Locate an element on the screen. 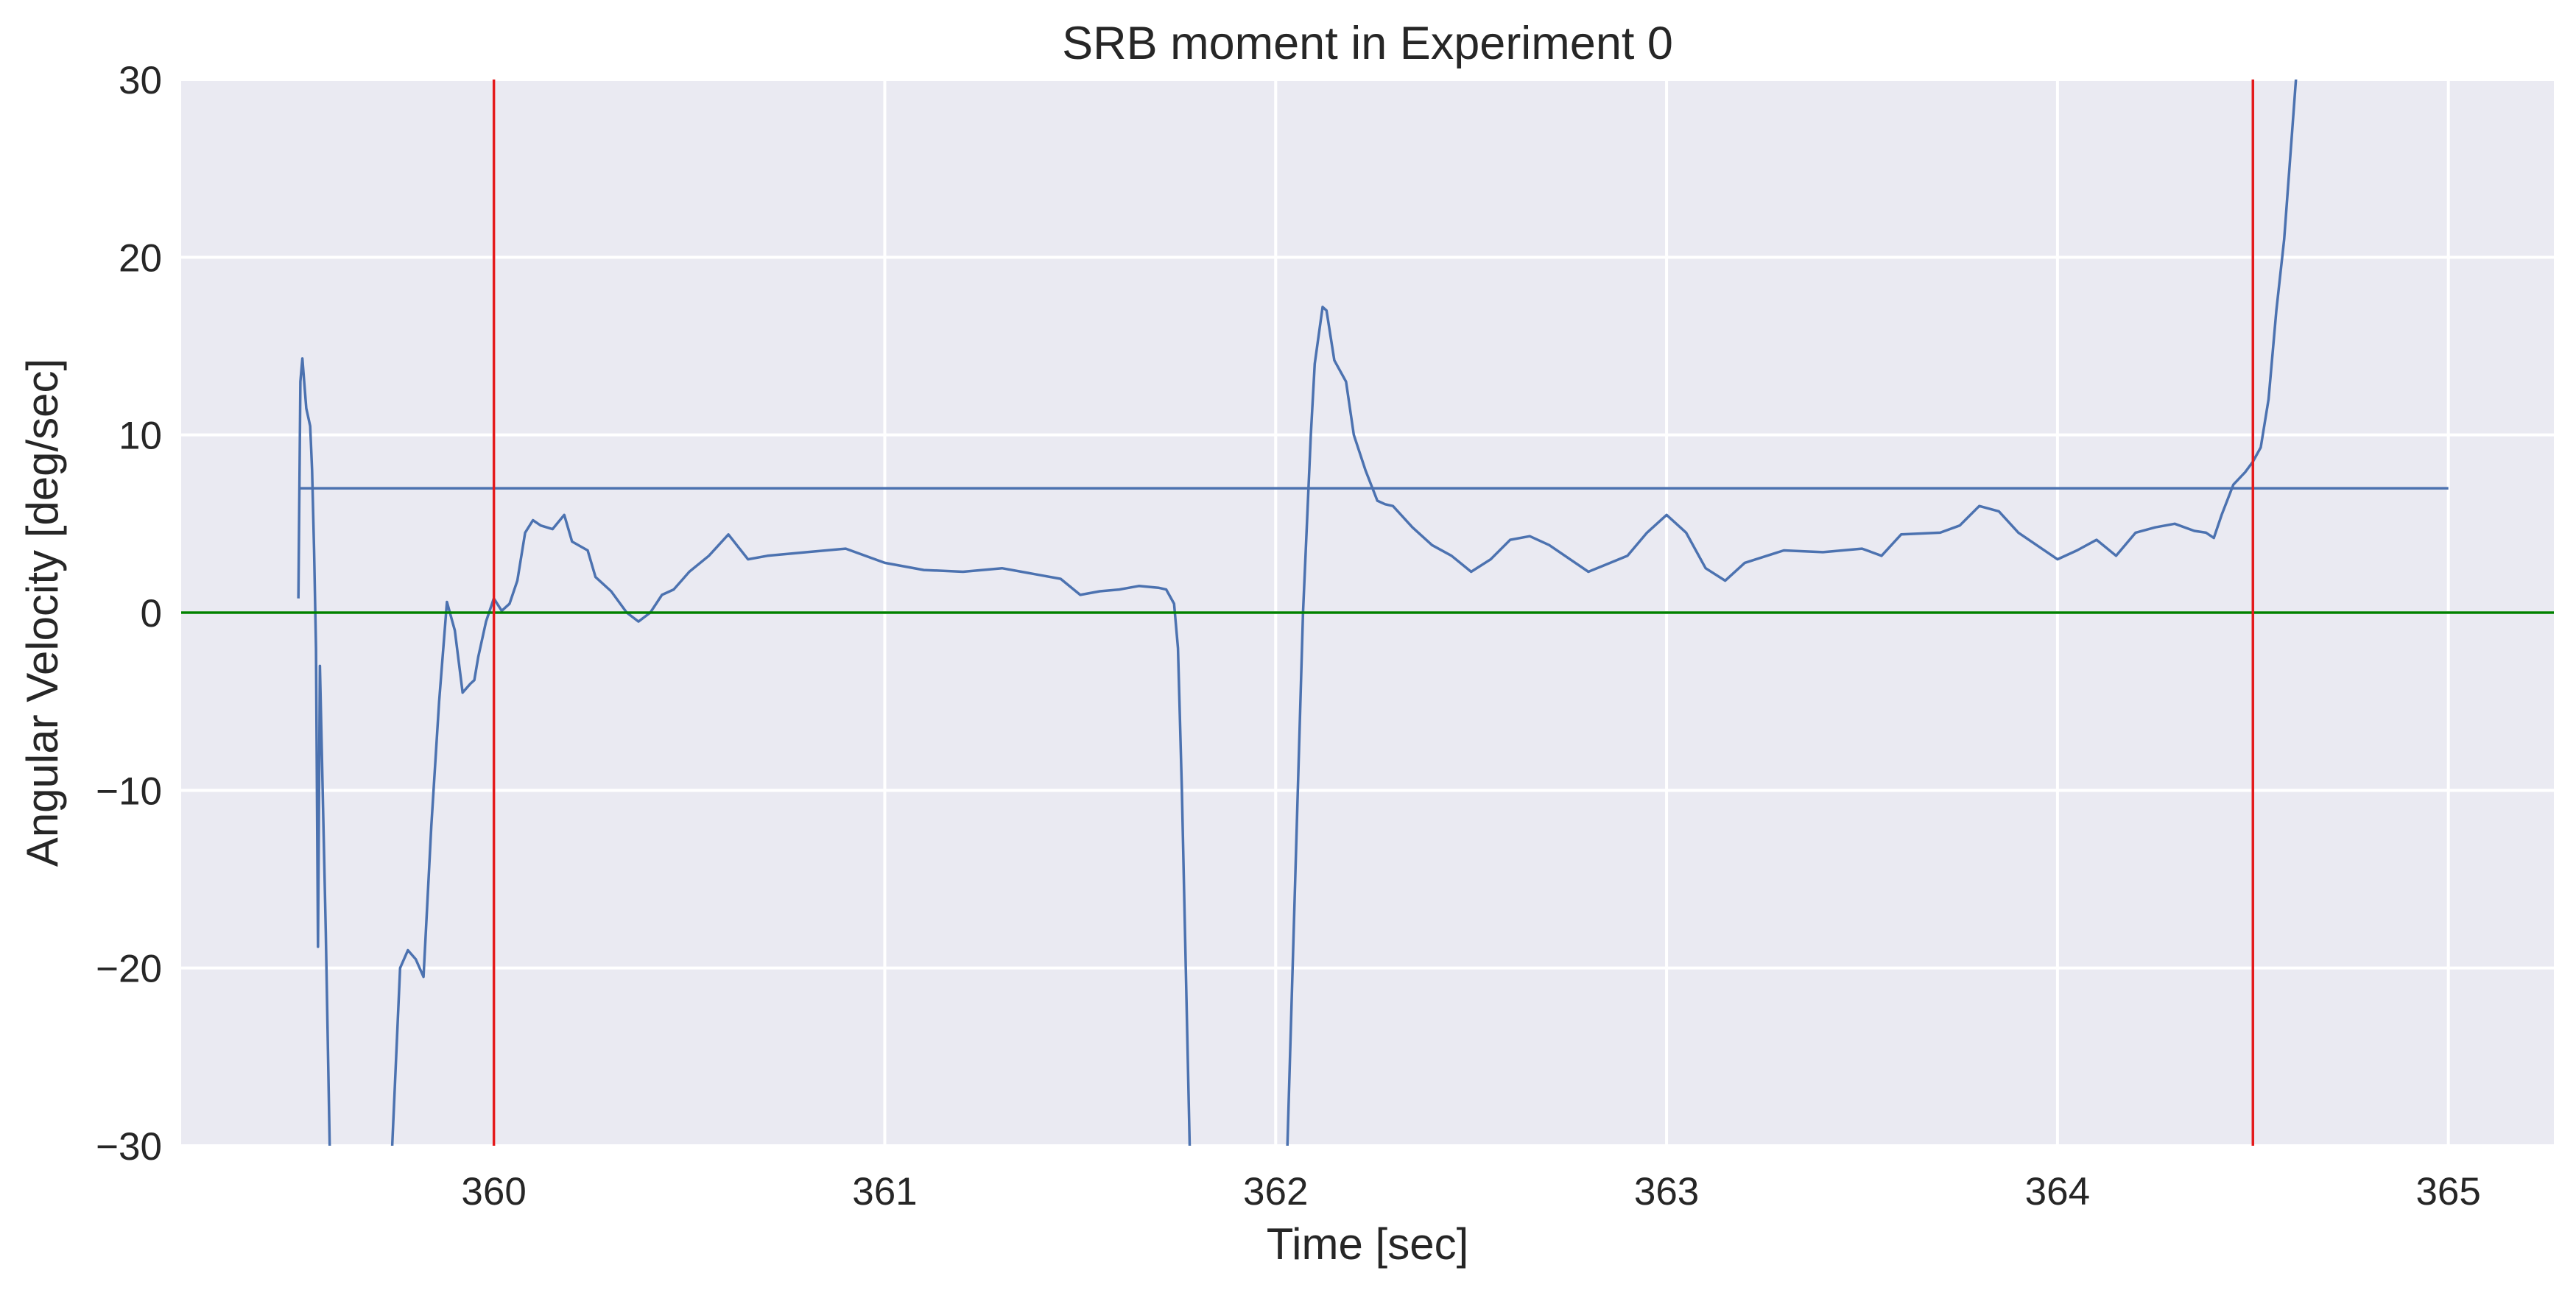 This screenshot has width=2576, height=1293. x-tick-label: 363 is located at coordinates (1666, 1191).